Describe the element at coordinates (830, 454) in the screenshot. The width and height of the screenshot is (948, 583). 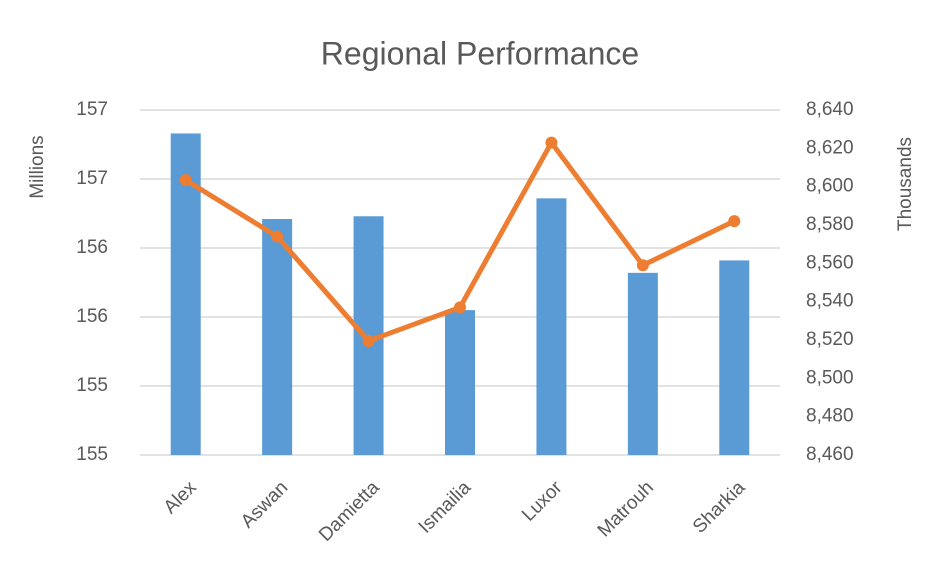
I see `y2-tick-label: 8,460` at that location.